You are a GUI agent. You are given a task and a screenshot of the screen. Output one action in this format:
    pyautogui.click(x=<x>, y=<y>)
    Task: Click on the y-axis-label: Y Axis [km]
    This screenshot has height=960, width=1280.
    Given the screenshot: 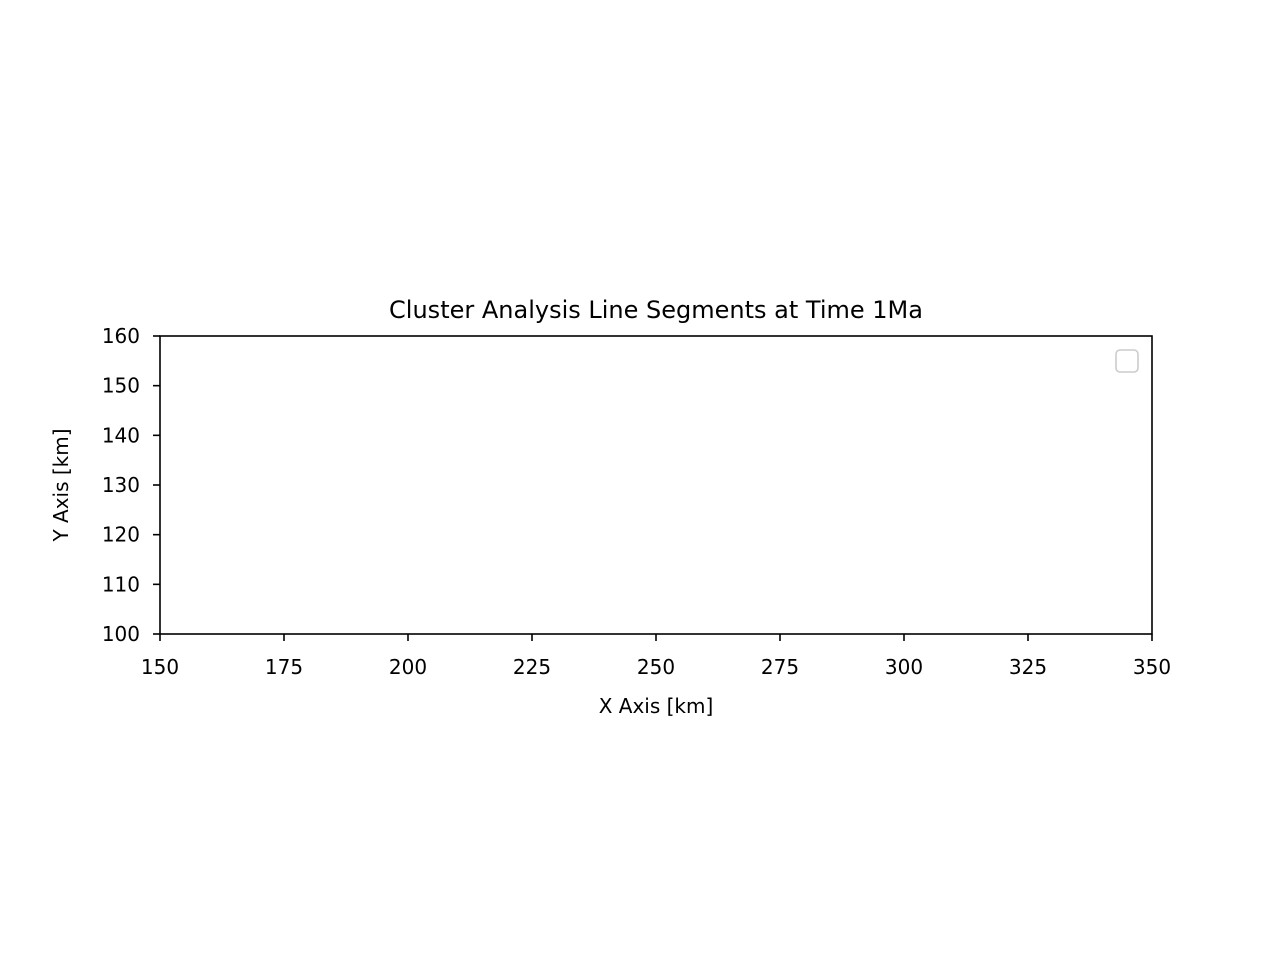 What is the action you would take?
    pyautogui.click(x=61, y=485)
    